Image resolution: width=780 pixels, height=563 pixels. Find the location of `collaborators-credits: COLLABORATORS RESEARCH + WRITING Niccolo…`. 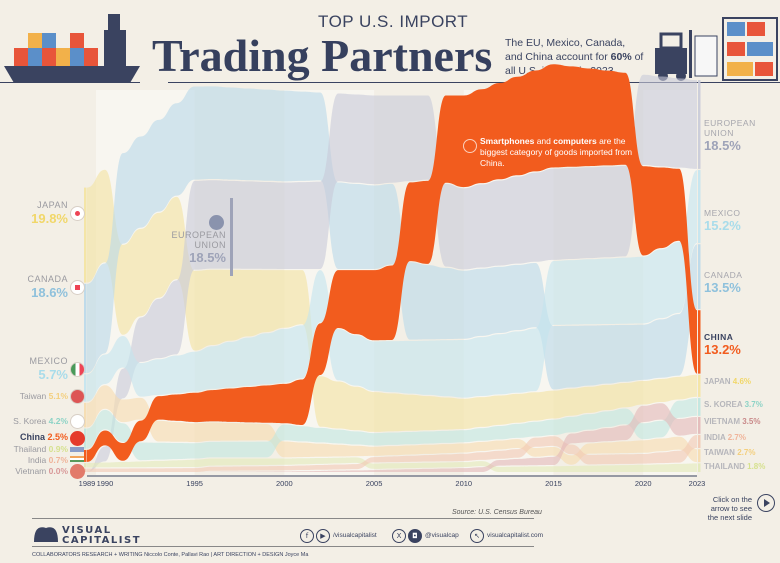

collaborators-credits: COLLABORATORS RESEARCH + WRITING Niccolo… is located at coordinates (170, 555).